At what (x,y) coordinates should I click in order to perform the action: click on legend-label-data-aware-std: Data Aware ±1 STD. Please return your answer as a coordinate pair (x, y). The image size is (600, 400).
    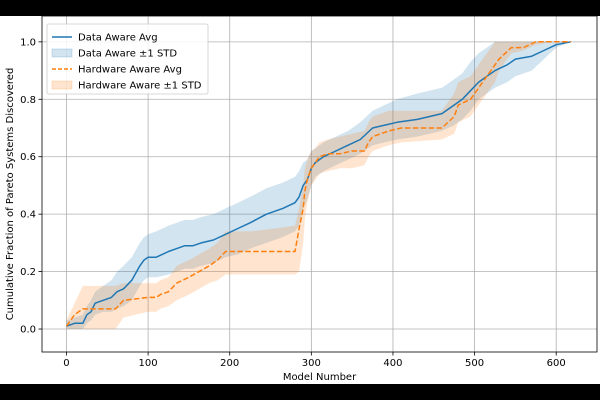
    Looking at the image, I should click on (127, 54).